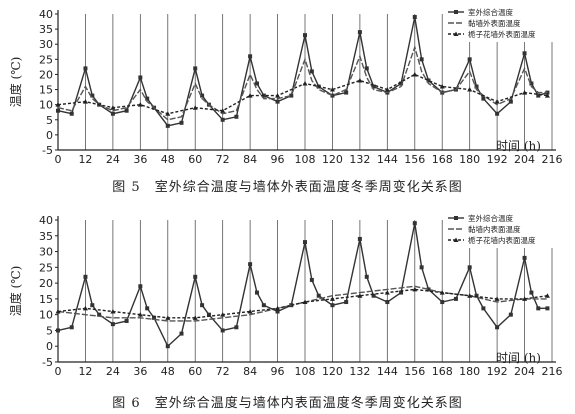 This screenshot has height=414, width=575. What do you see at coordinates (46, 315) in the screenshot?
I see `y-tick-label: 10` at bounding box center [46, 315].